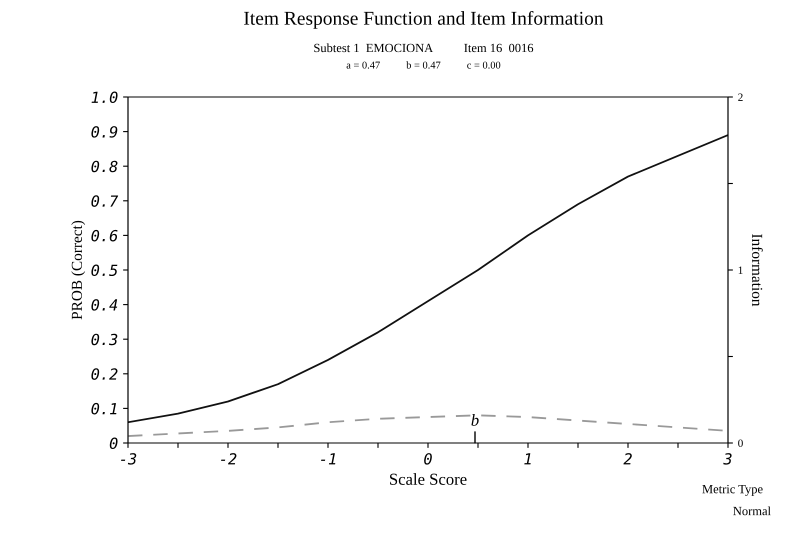  Describe the element at coordinates (328, 458) in the screenshot. I see `x-tick-label: -1` at that location.